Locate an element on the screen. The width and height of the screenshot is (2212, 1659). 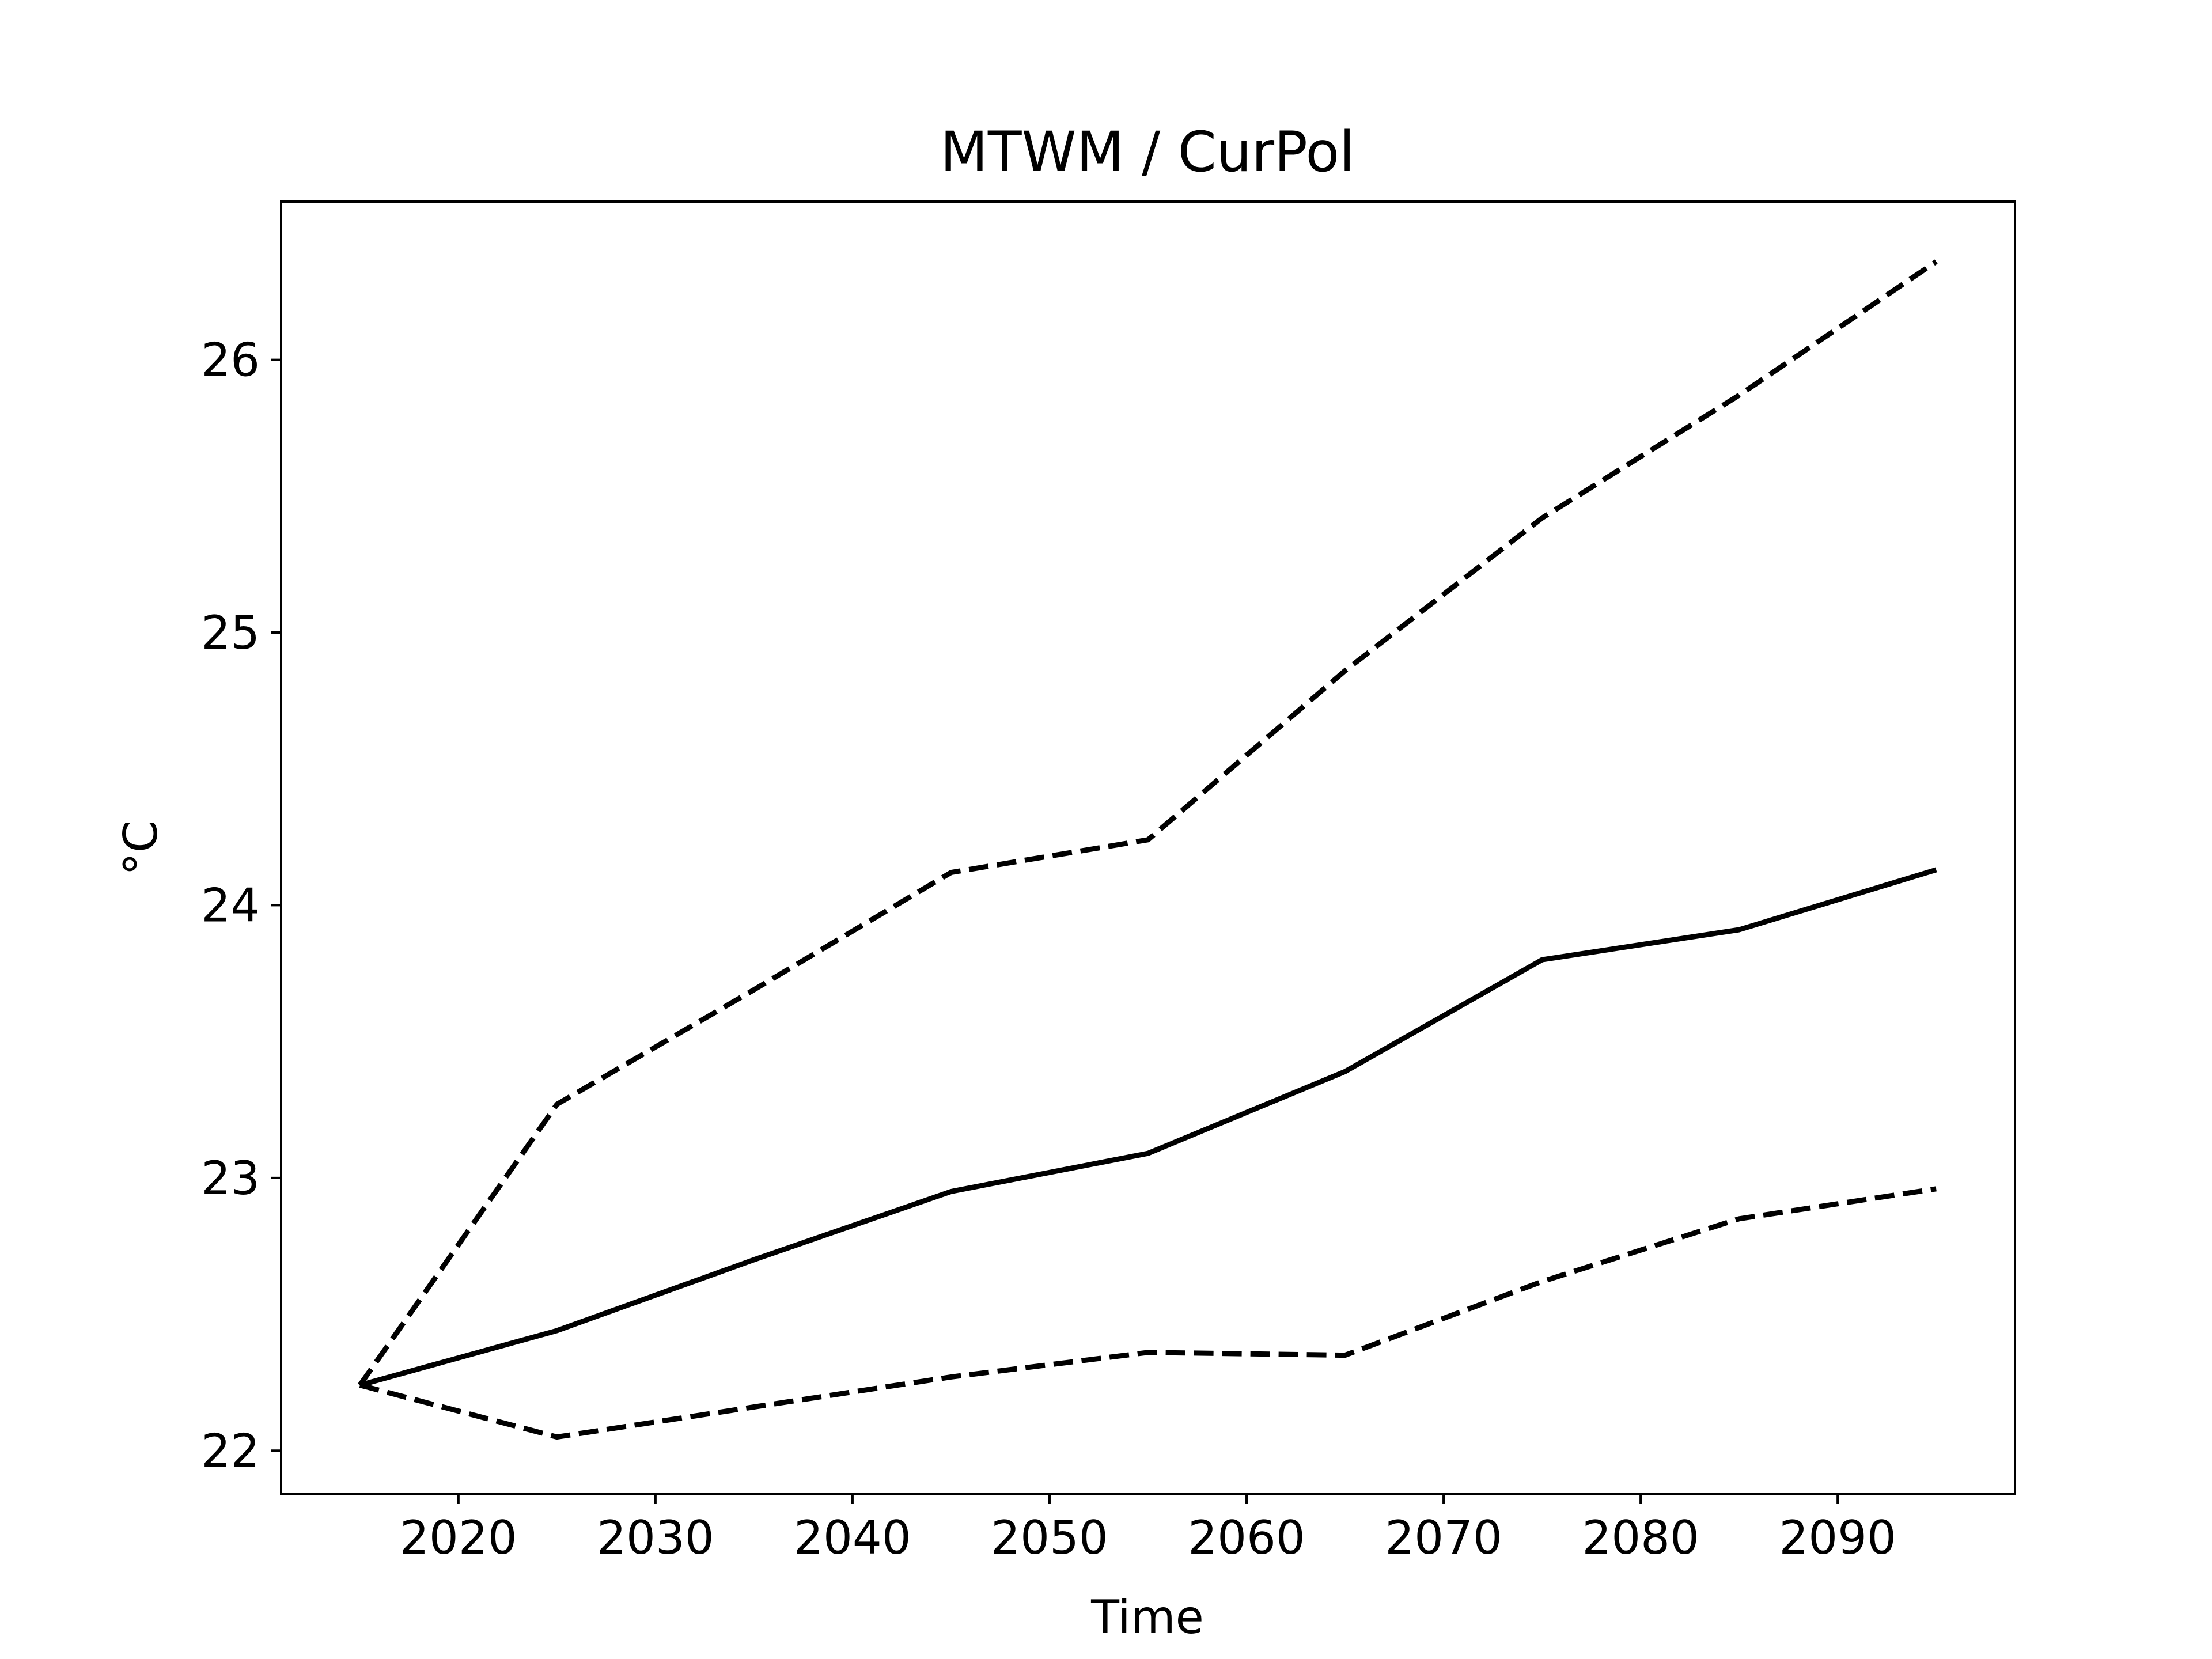
x-tick-label: 2070 is located at coordinates (1443, 1538).